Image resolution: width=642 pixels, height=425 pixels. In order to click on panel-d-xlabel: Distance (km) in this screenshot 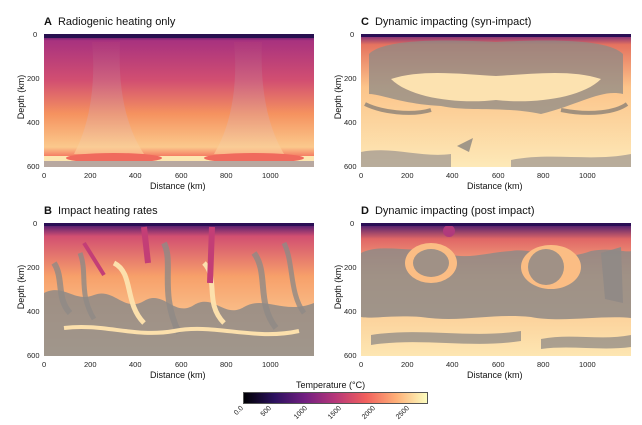, I will do `click(495, 375)`.